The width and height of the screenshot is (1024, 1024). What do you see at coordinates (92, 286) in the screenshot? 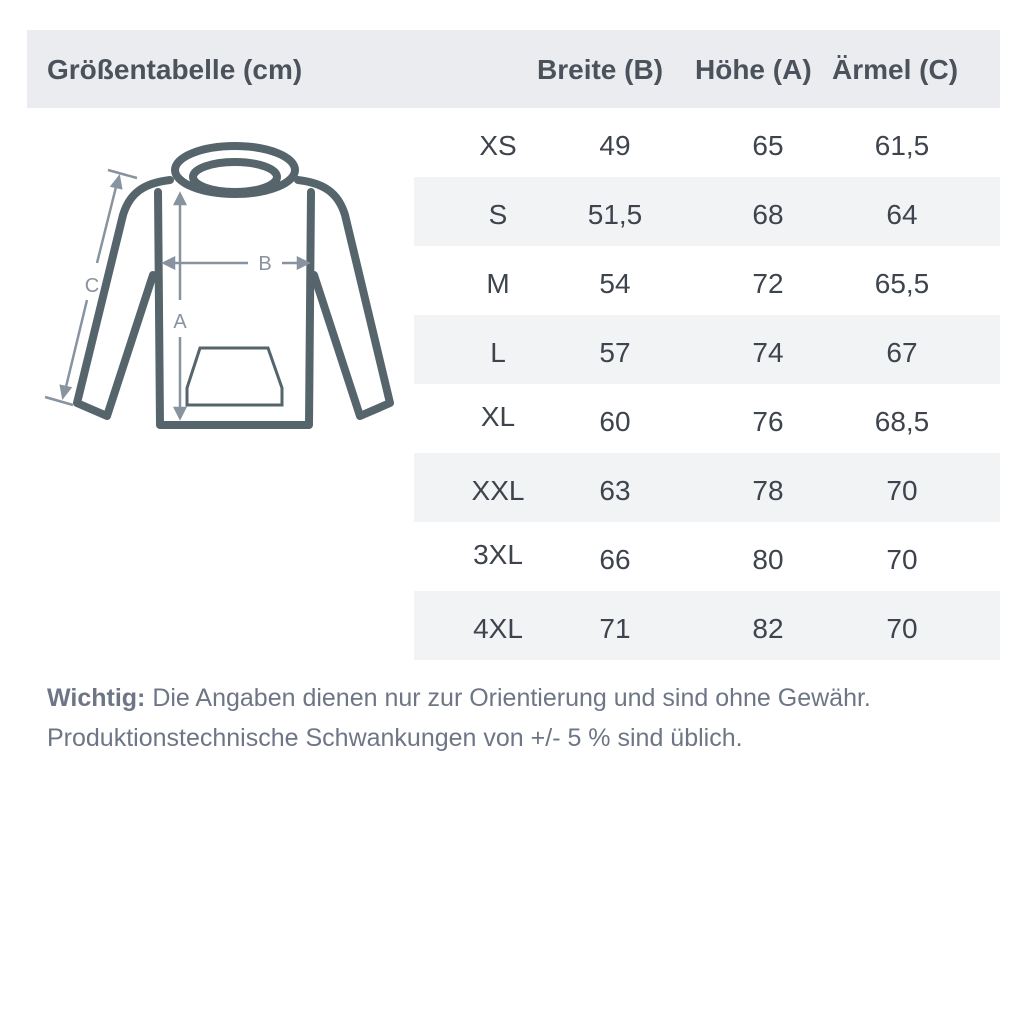
I see `label-c: C` at bounding box center [92, 286].